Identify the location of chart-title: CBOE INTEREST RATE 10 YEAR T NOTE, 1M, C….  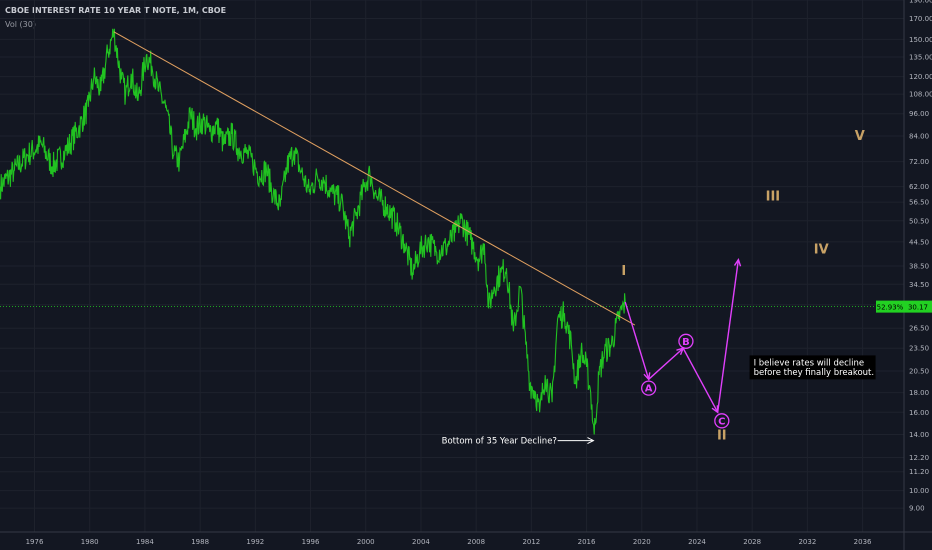
(116, 10).